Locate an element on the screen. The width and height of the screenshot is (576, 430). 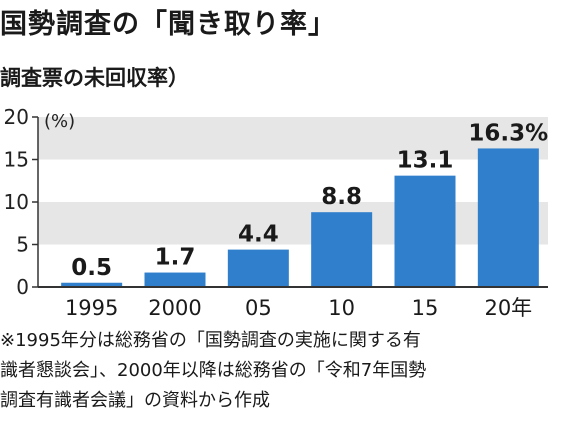
y-axis-unit: (%) is located at coordinates (59, 121).